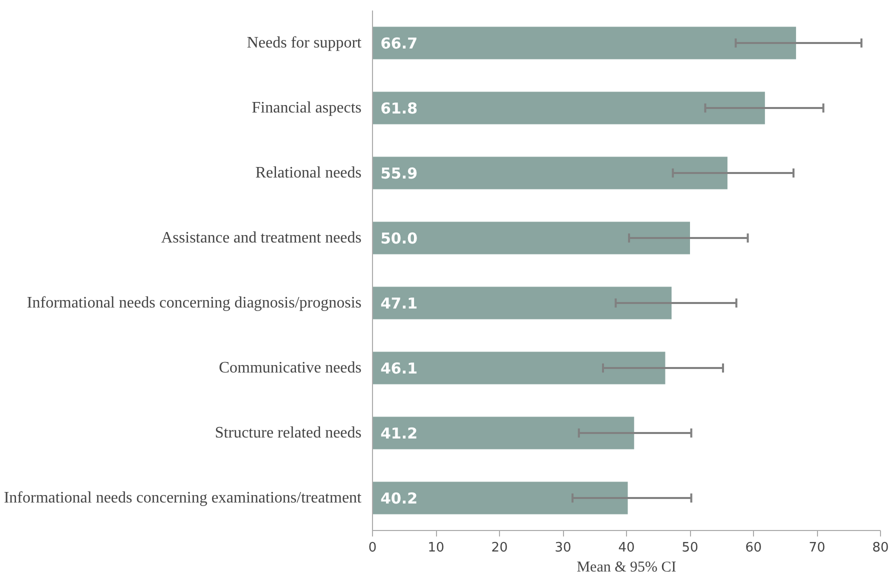 This screenshot has height=578, width=892. Describe the element at coordinates (399, 303) in the screenshot. I see `data-label: 47.1` at that location.